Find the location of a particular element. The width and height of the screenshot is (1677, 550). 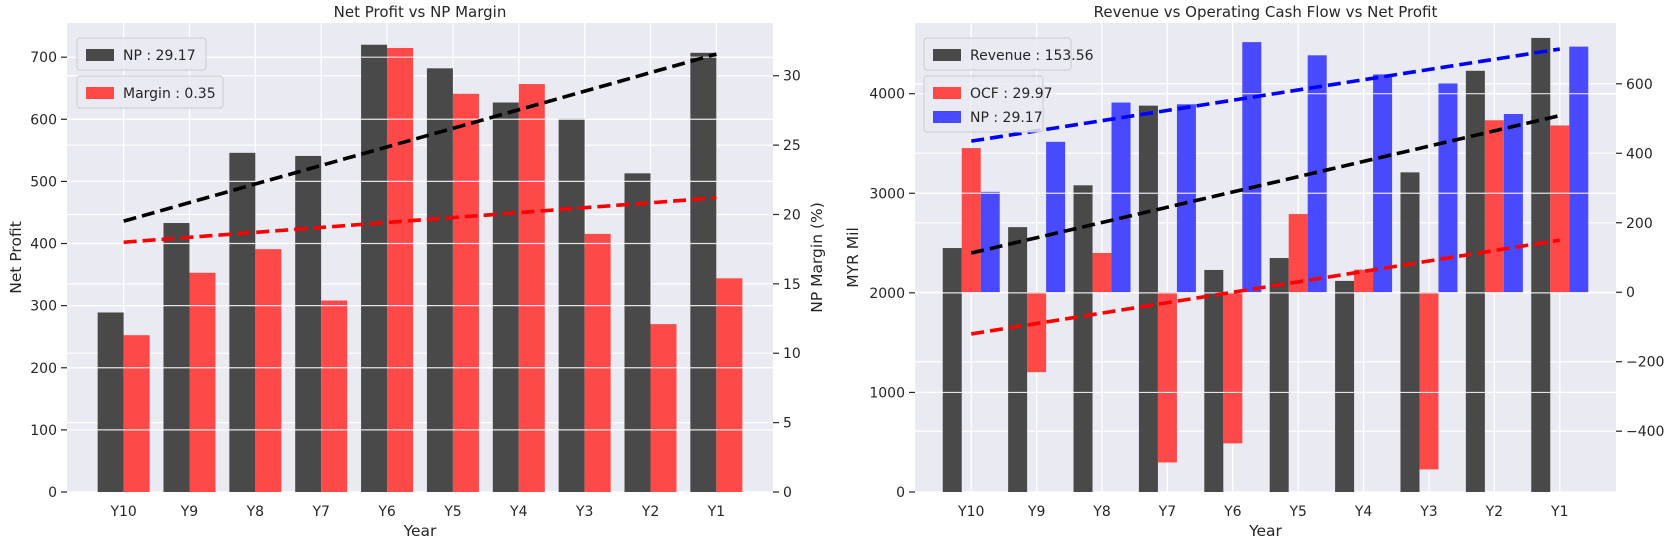

y-tick-label: 1000 is located at coordinates (887, 393).